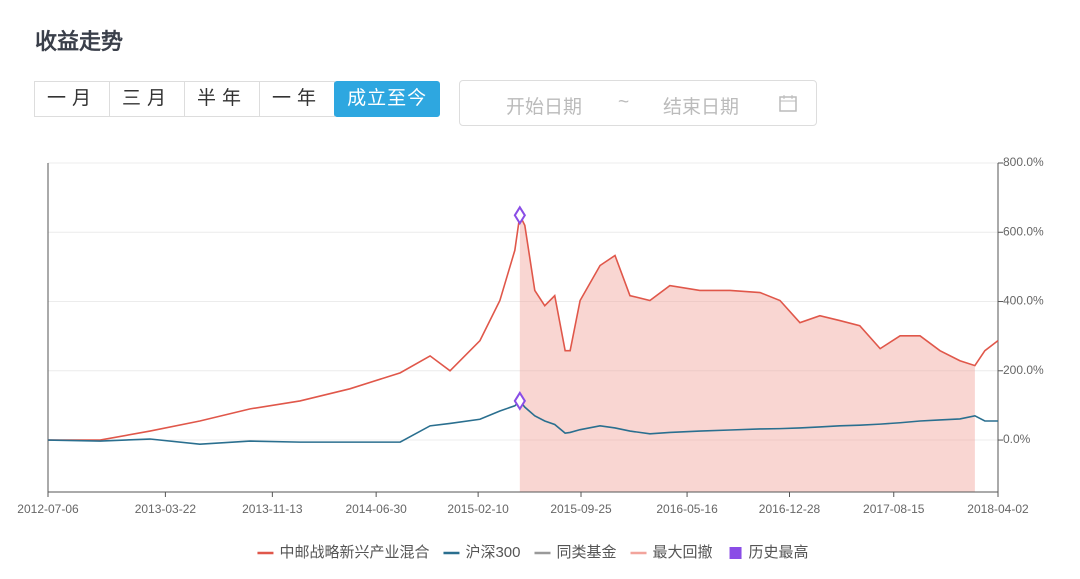  I want to click on x-tick-label: 2017-08-15, so click(894, 509).